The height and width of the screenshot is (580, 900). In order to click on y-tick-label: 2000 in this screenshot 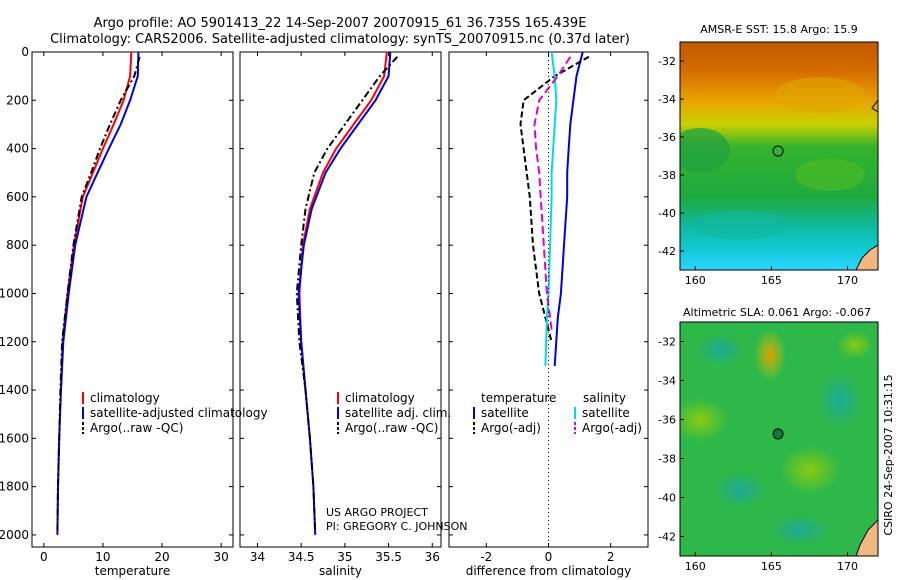, I will do `click(14, 535)`.